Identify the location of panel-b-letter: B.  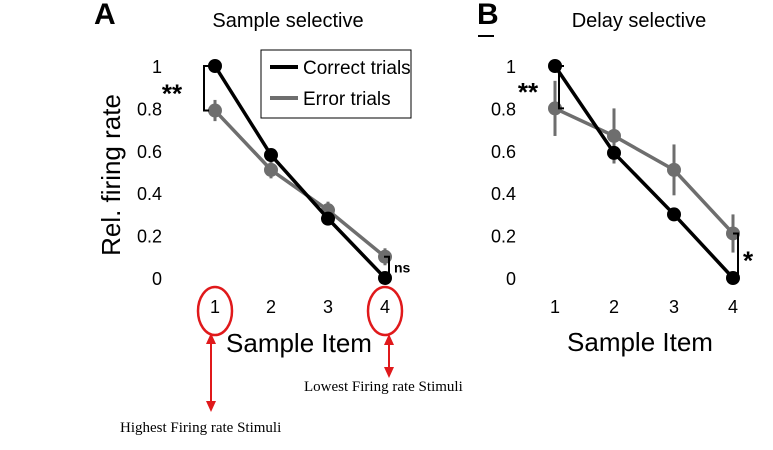
(488, 15).